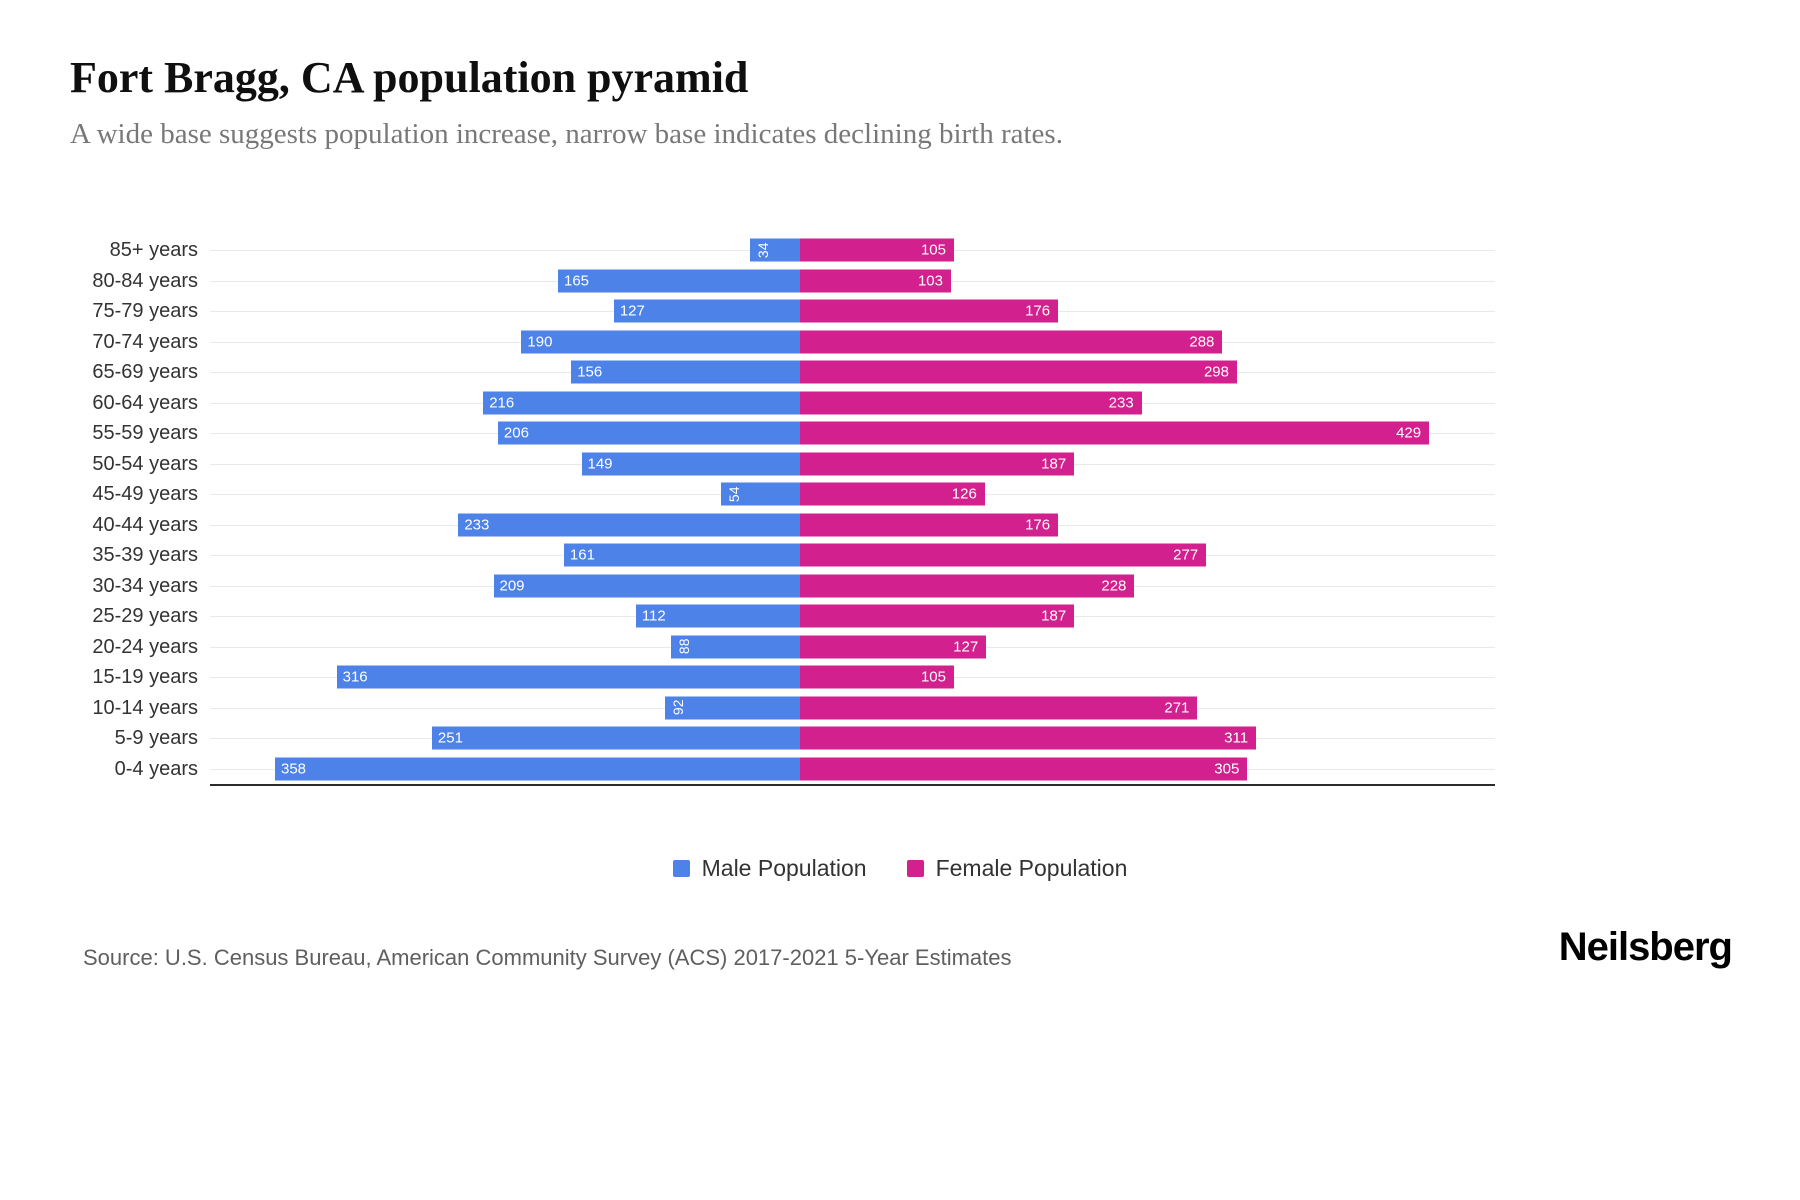 The image size is (1800, 1200). I want to click on female-value-label: 126, so click(964, 494).